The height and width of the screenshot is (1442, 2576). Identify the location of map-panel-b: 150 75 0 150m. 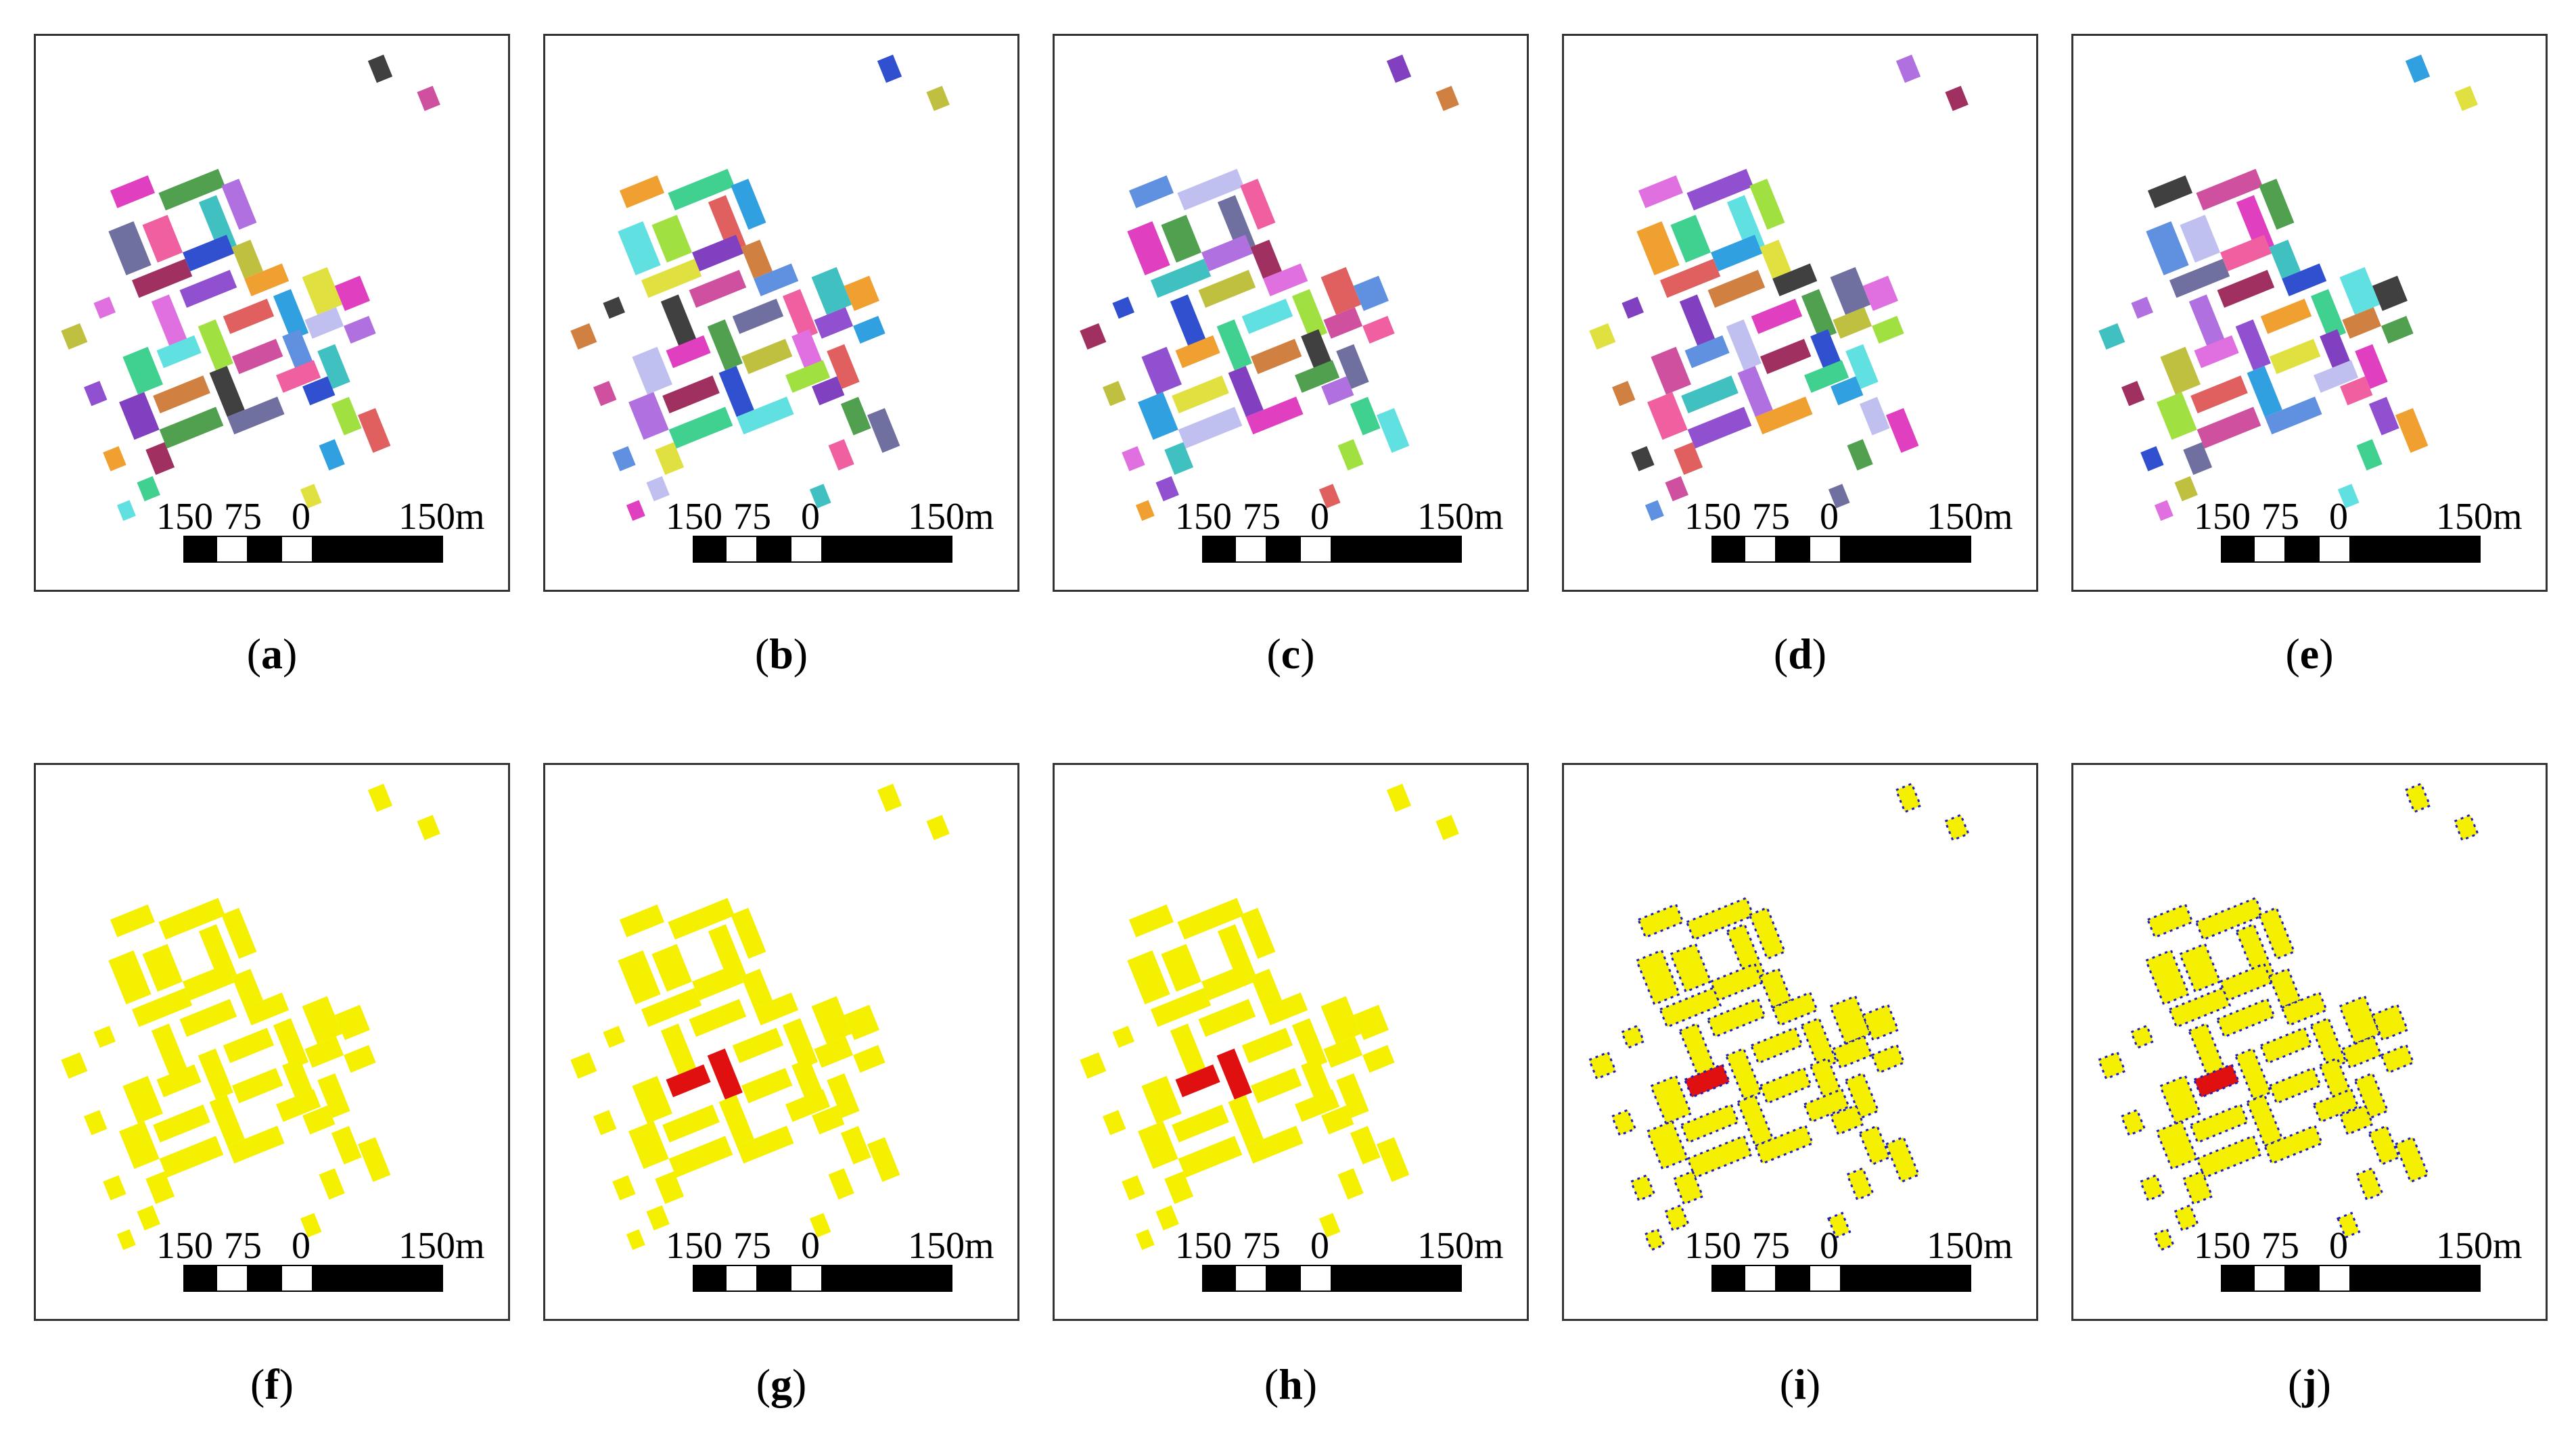
(781, 313).